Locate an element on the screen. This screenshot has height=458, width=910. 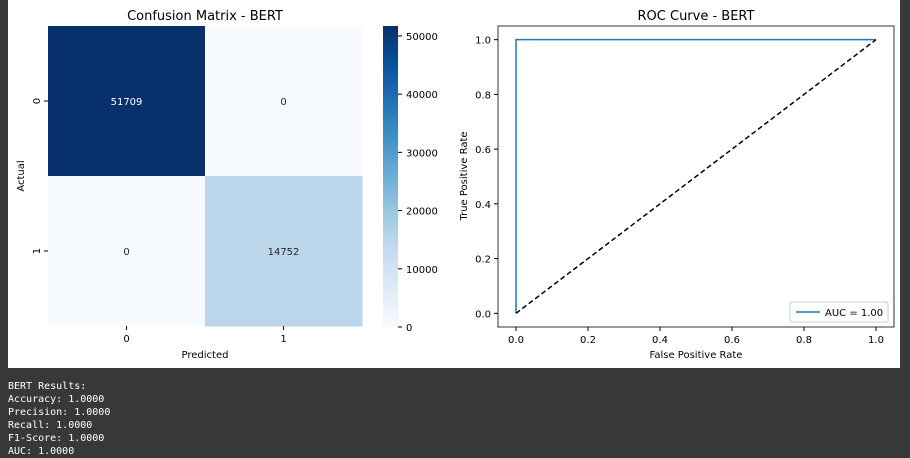
roc-legend-box is located at coordinates (839, 312).